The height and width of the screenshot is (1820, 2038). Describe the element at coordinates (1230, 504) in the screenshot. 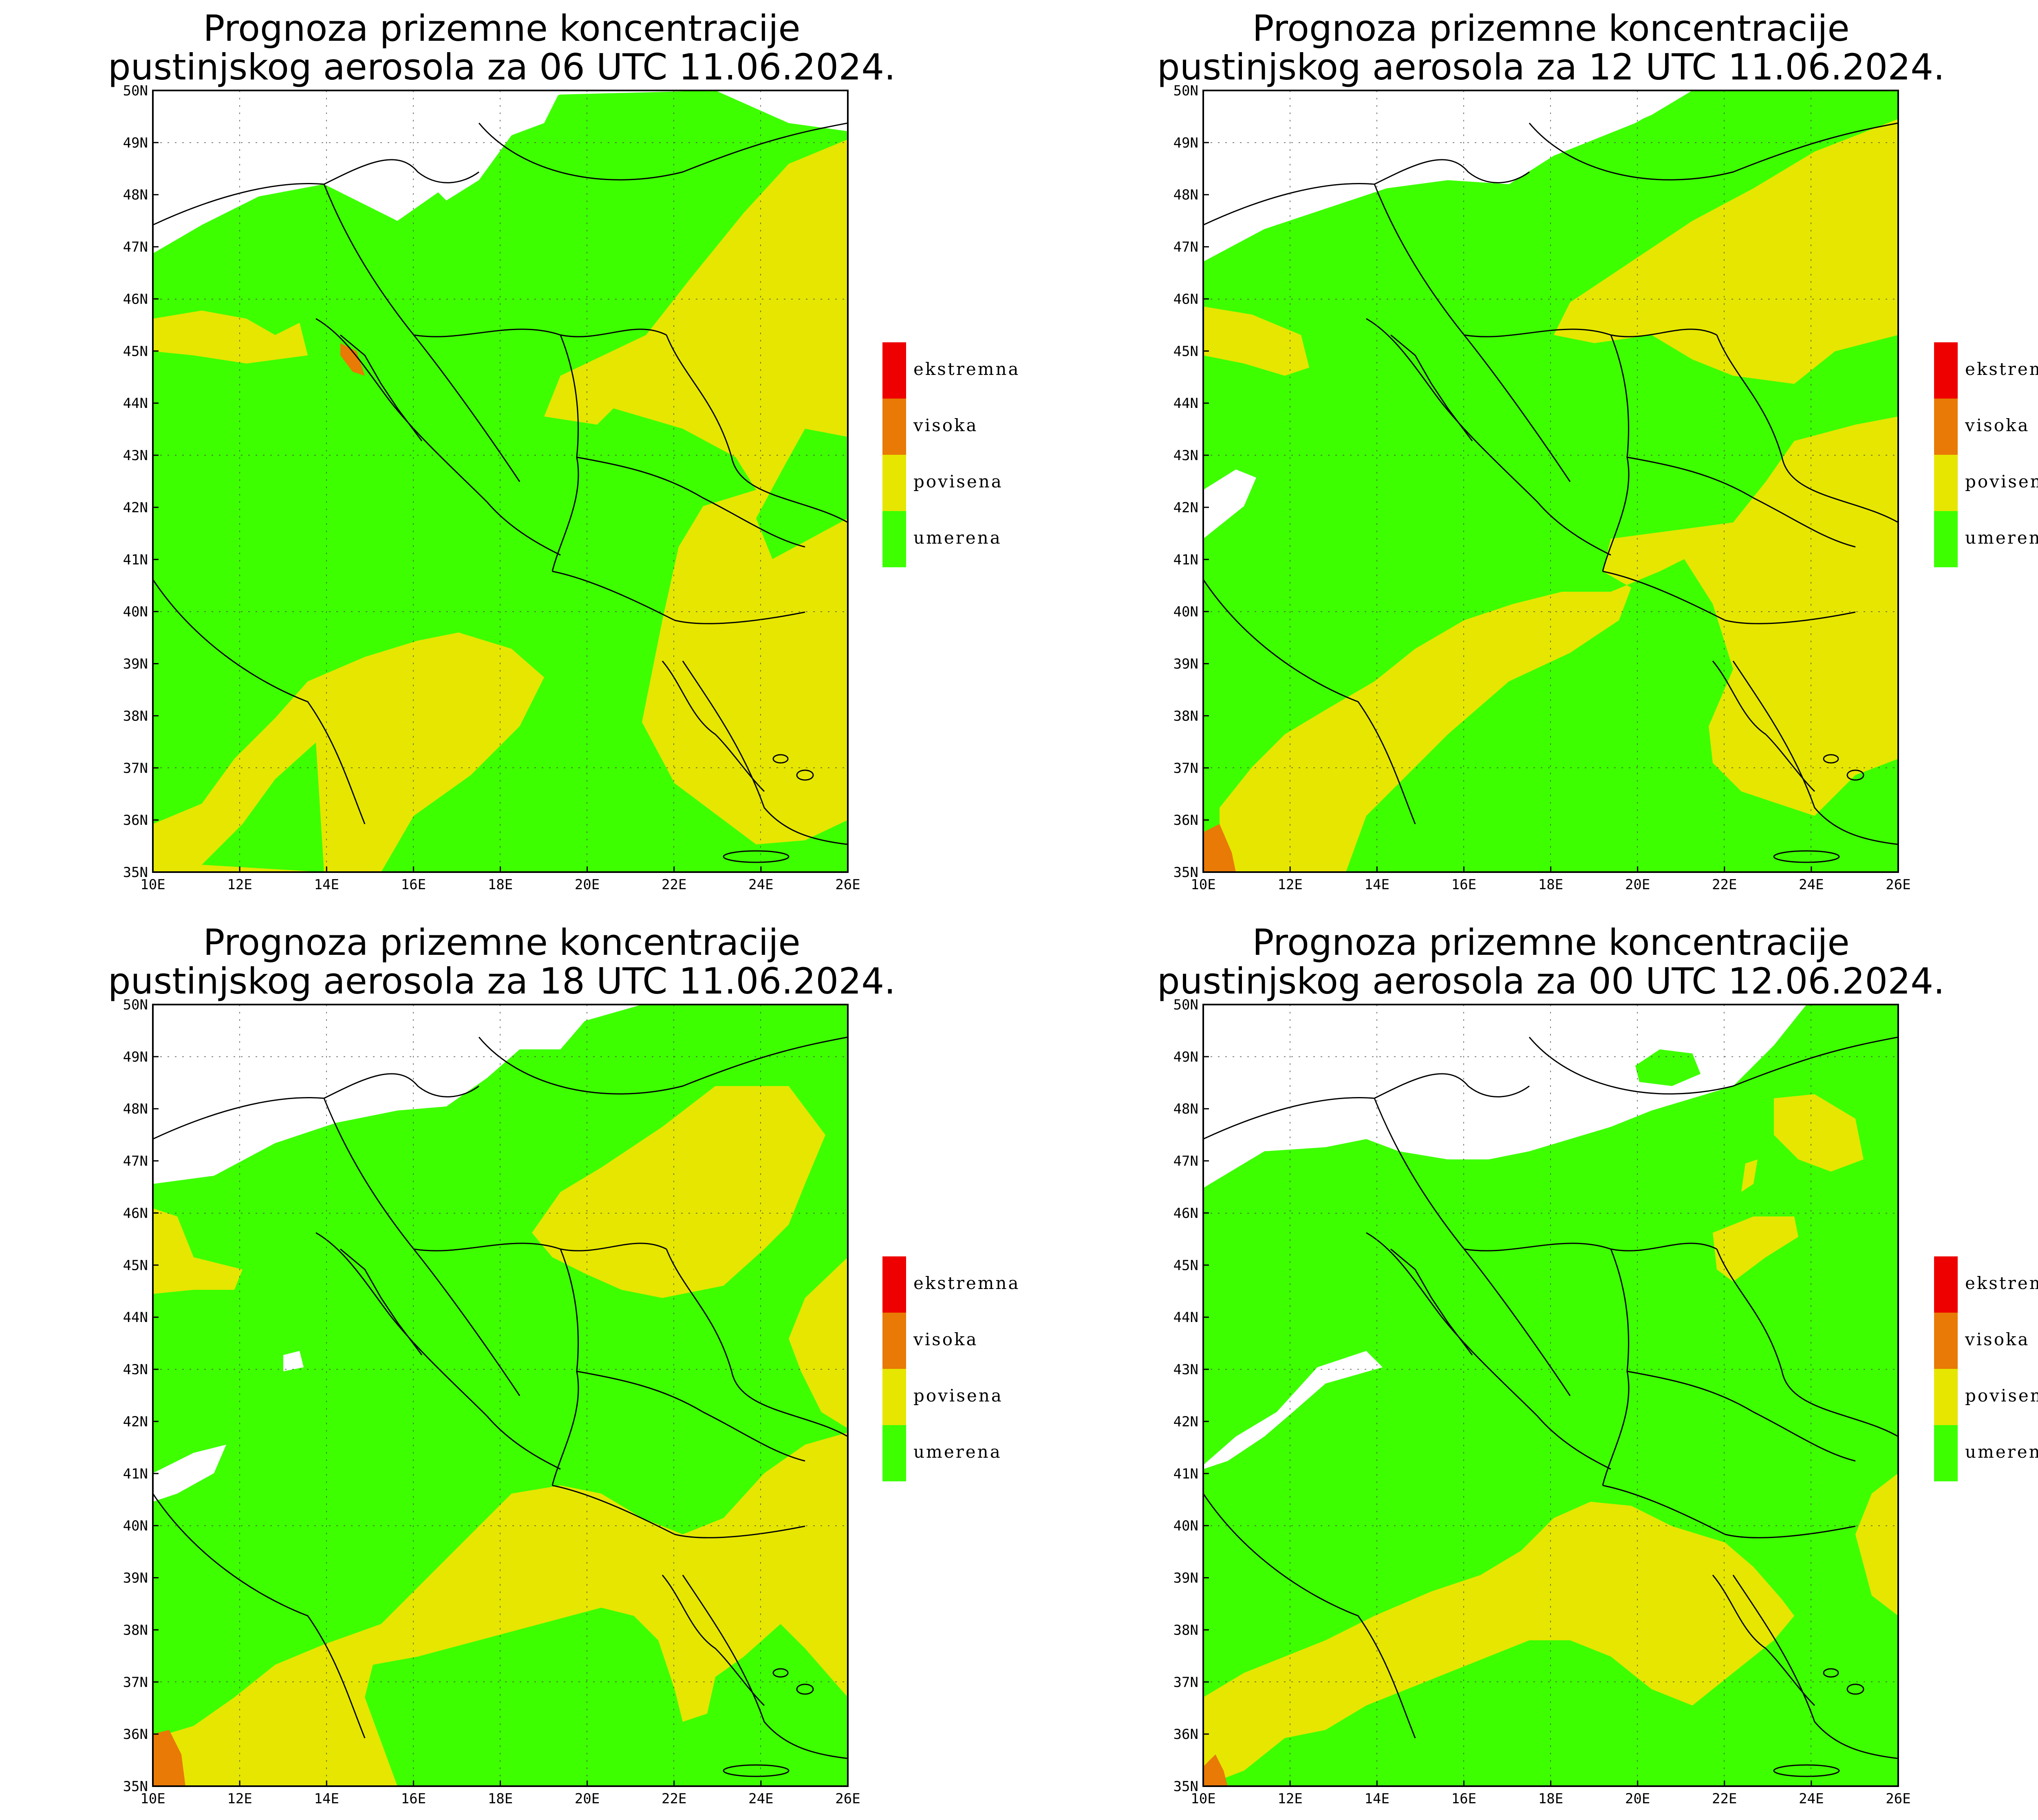

I see `zone-white-west` at that location.